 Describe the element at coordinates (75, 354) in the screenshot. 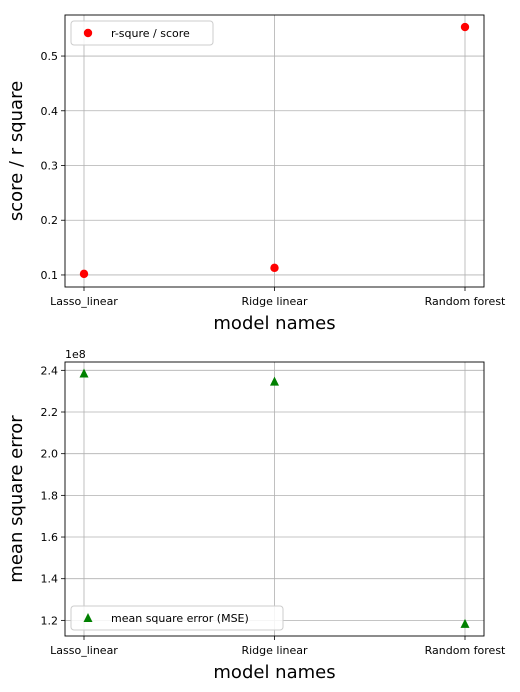

I see `y-offset-label: 1e8` at that location.